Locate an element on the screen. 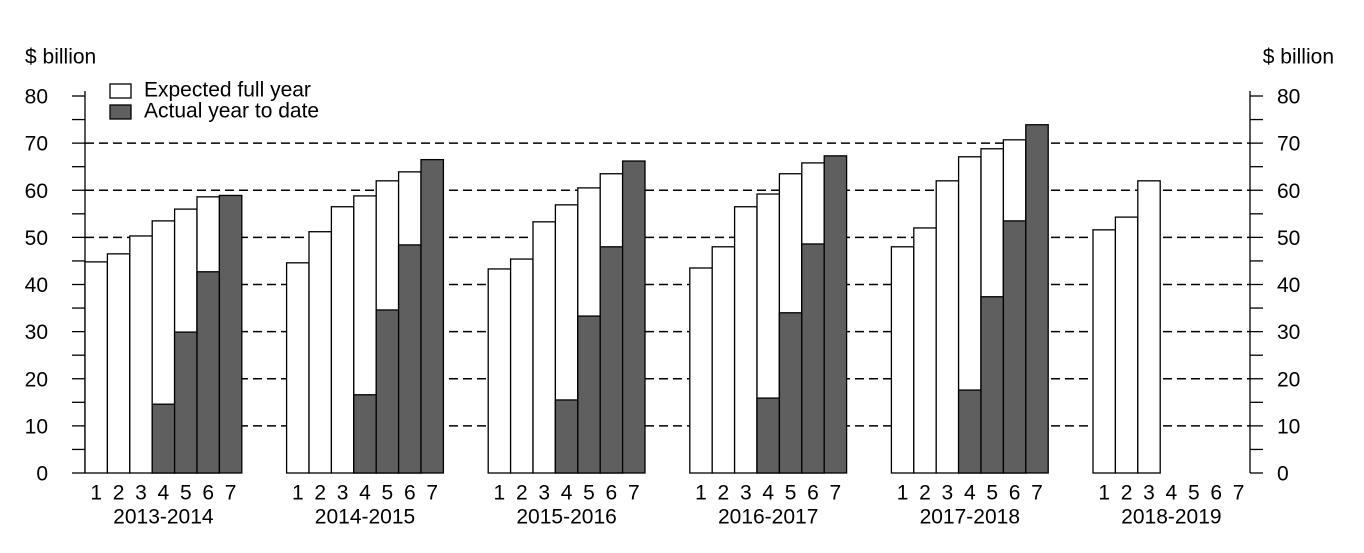  legend-label: Actual year to date is located at coordinates (231, 111).